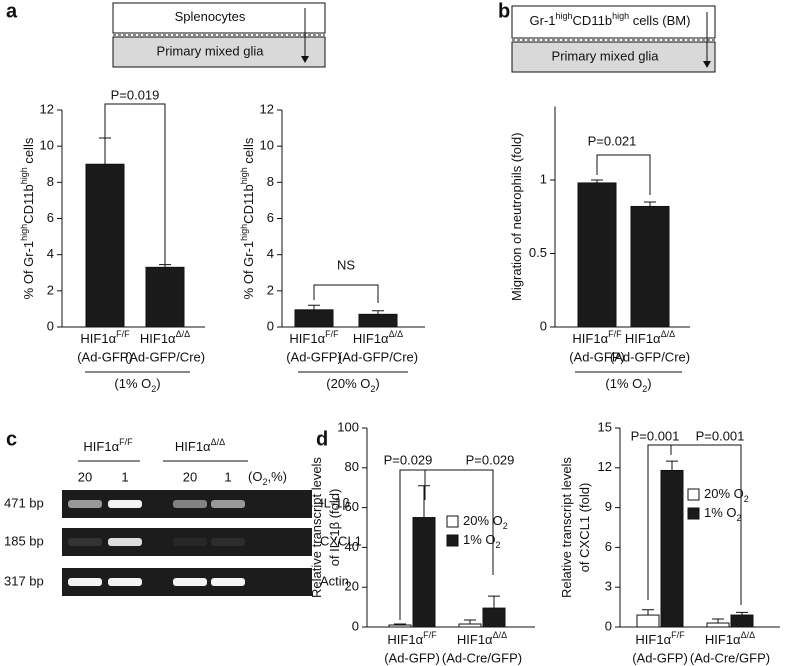 The height and width of the screenshot is (666, 788). What do you see at coordinates (334, 528) in the screenshot?
I see `y-axis-label: of IL-1β (fold)` at bounding box center [334, 528].